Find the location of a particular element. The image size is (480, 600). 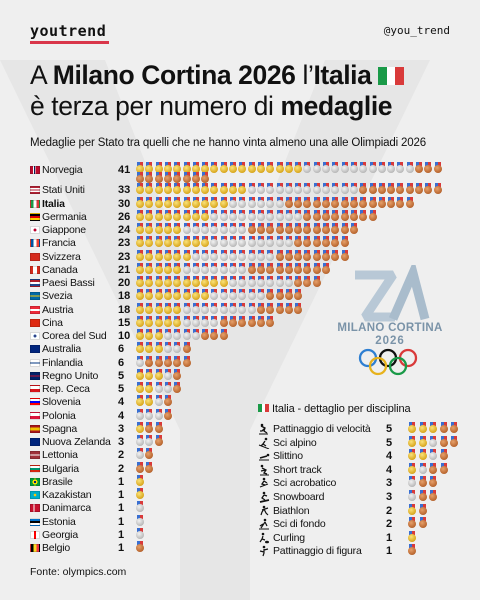

country-name: Australia is located at coordinates (62, 349).